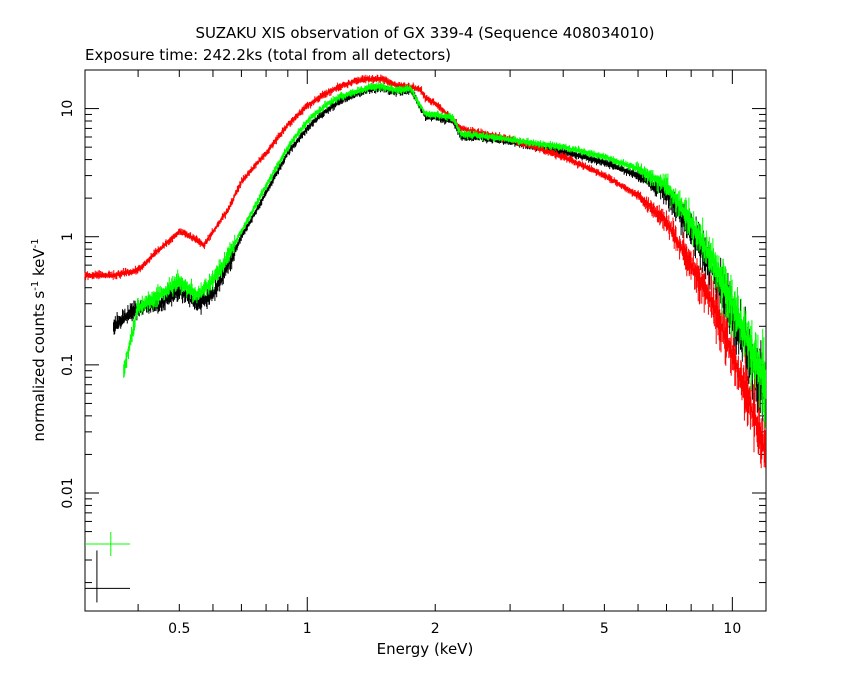 Image resolution: width=850 pixels, height=680 pixels. Describe the element at coordinates (604, 629) in the screenshot. I see `x-tick-label: 5` at that location.